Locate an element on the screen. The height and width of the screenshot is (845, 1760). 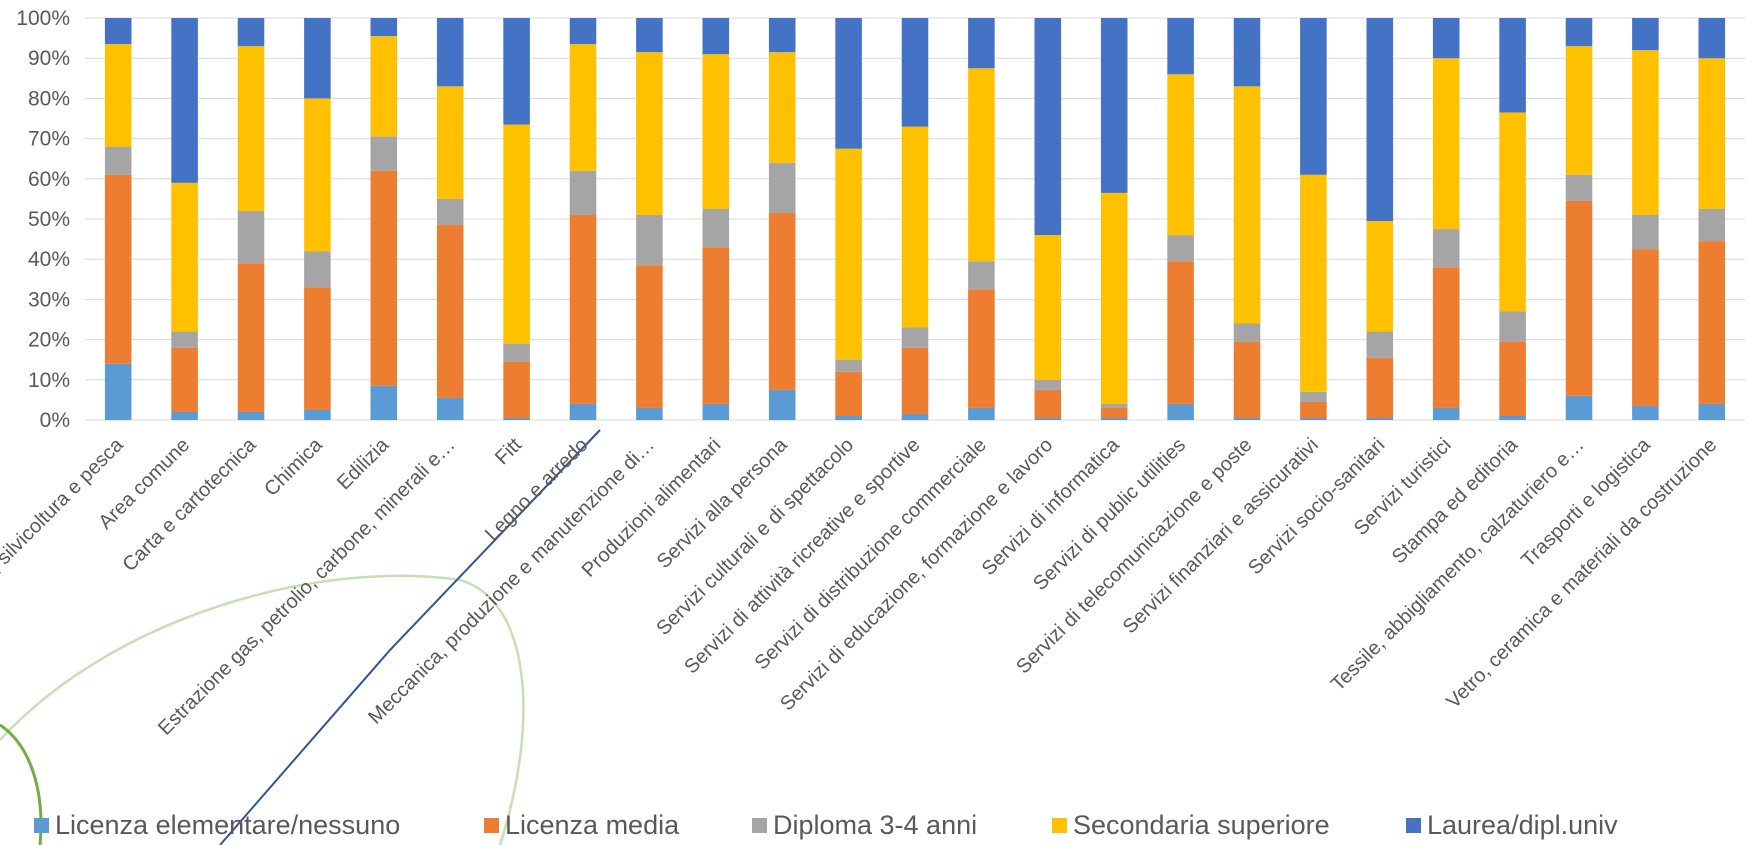
legend-item-laurea: Laurea/dipl.univ is located at coordinates (1512, 825).